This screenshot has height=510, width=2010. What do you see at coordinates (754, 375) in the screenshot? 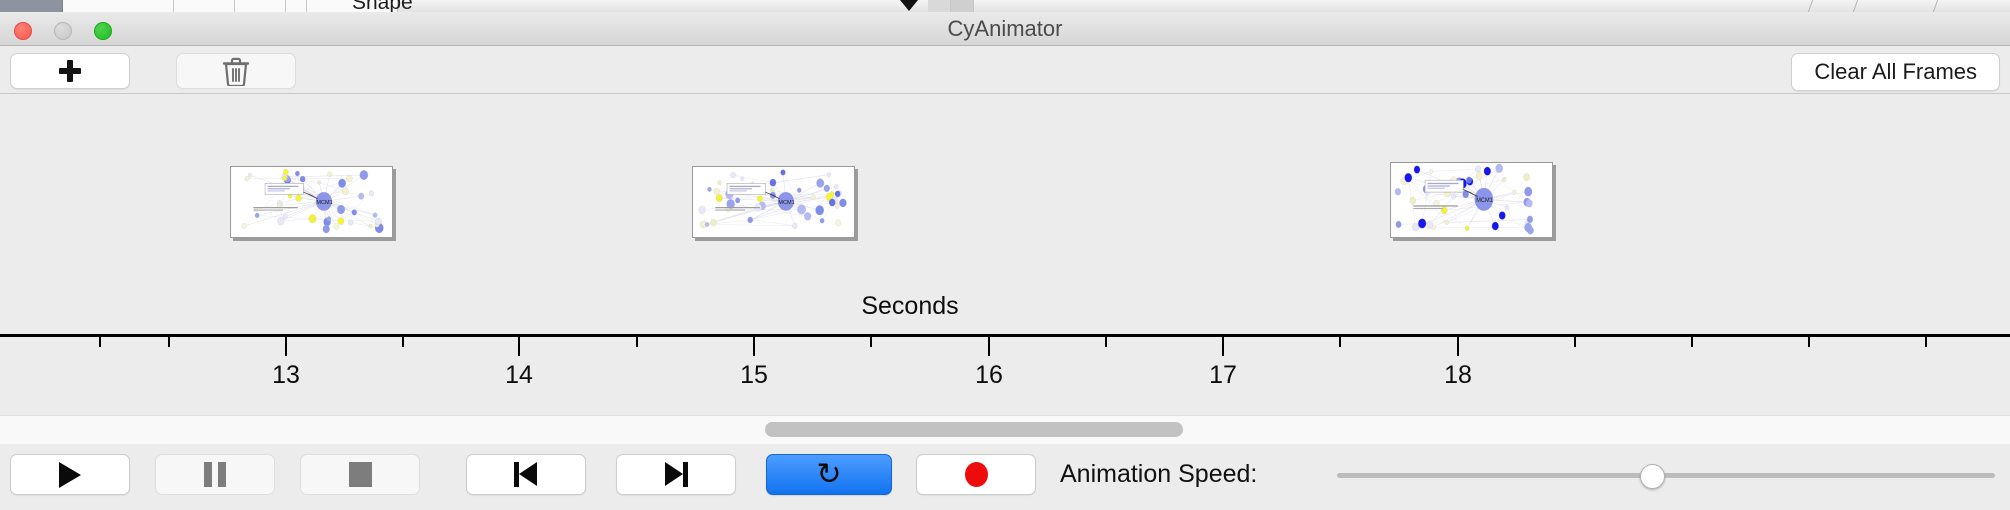
I see `axis-tick-label: 15` at bounding box center [754, 375].